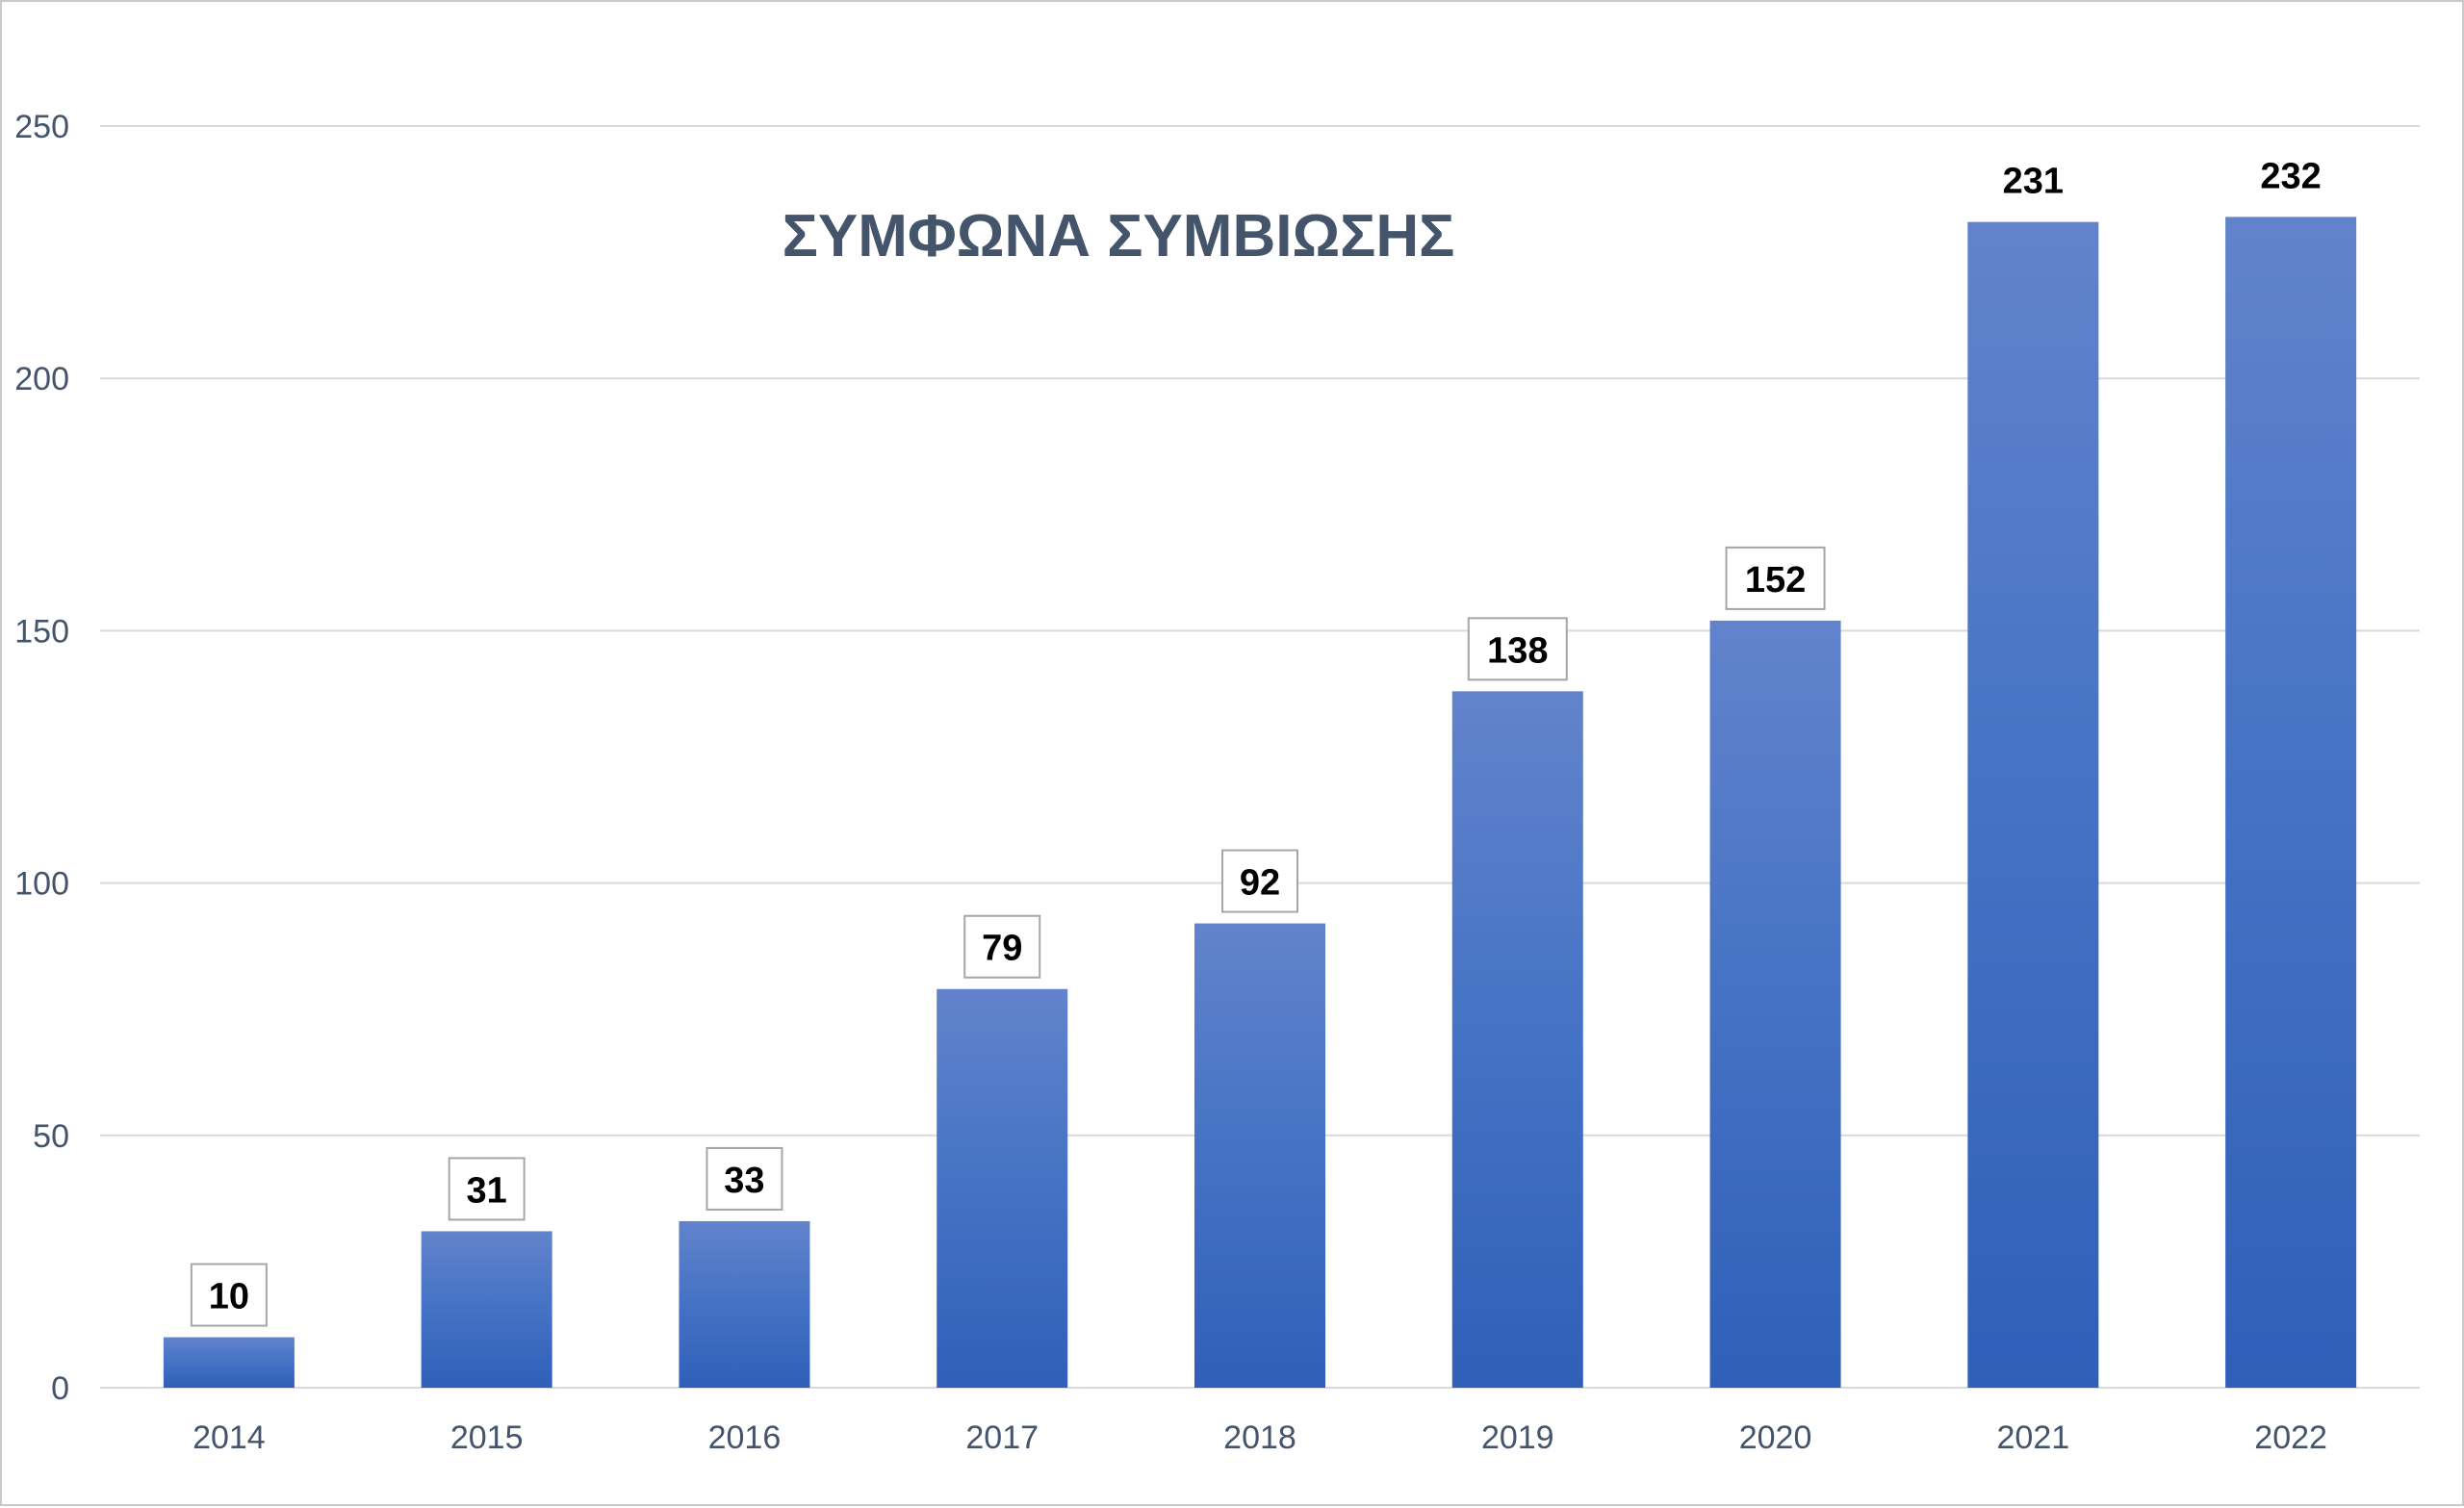 The width and height of the screenshot is (2464, 1508). What do you see at coordinates (1775, 1004) in the screenshot?
I see `bar-2020` at bounding box center [1775, 1004].